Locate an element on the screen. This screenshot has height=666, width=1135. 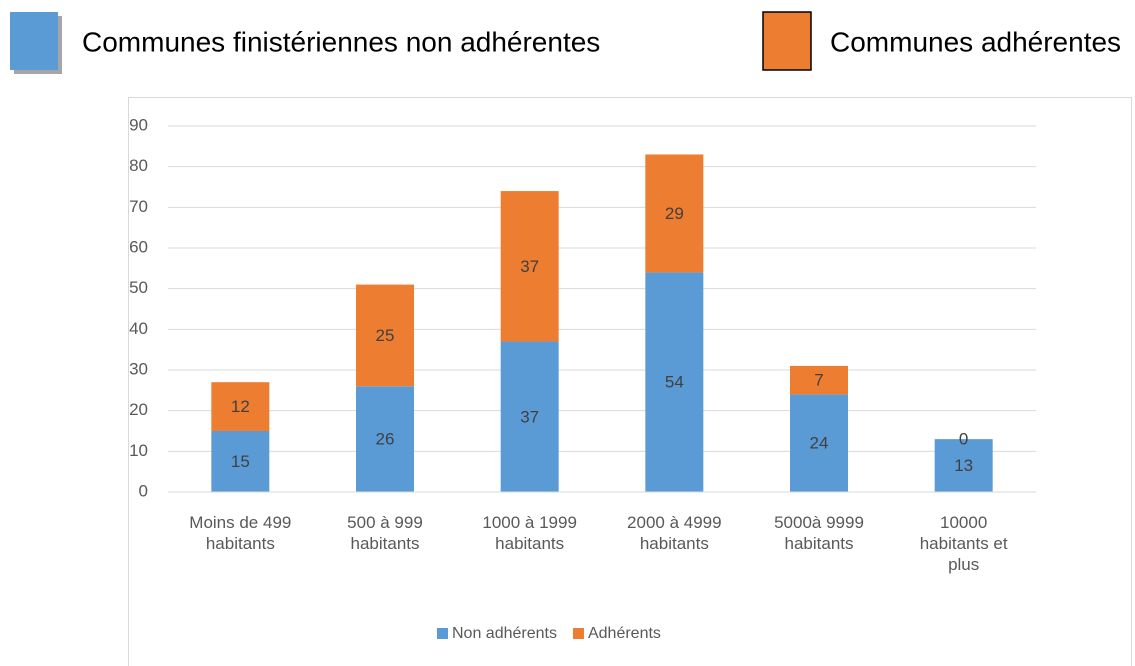
x-tick-label: 500 à 999 habitants is located at coordinates (385, 533).